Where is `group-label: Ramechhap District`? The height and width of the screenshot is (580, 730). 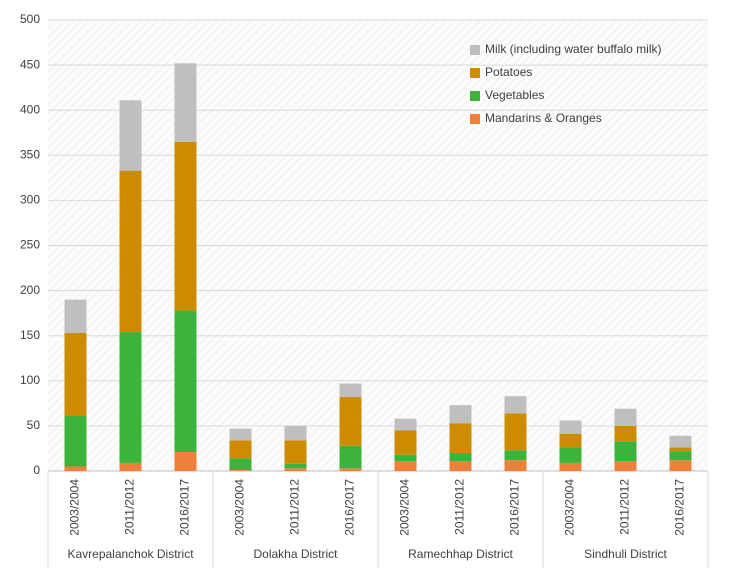 group-label: Ramechhap District is located at coordinates (460, 554).